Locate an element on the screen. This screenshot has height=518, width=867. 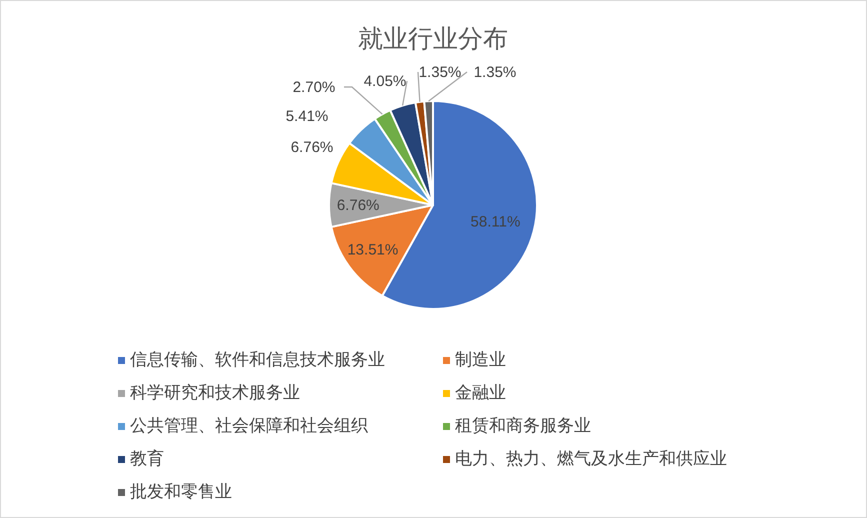
legend-label: 金融业 is located at coordinates (480, 392).